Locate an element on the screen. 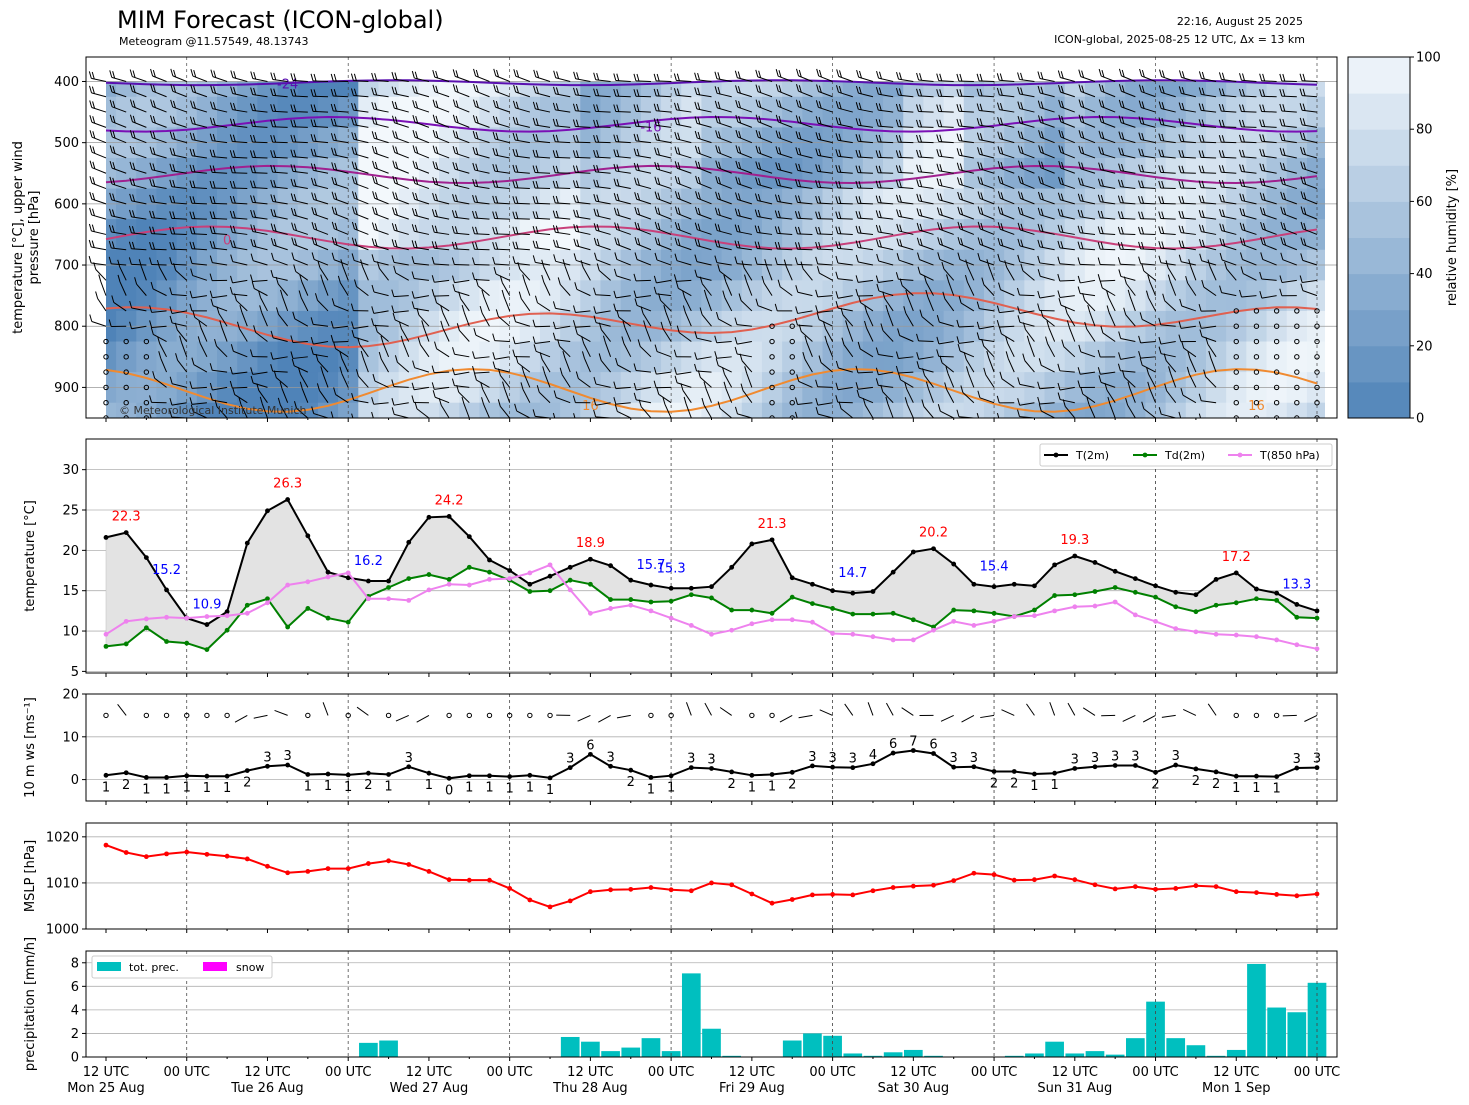 This screenshot has height=1105, width=1469. colorbar-tick-label: 20 is located at coordinates (1424, 346).